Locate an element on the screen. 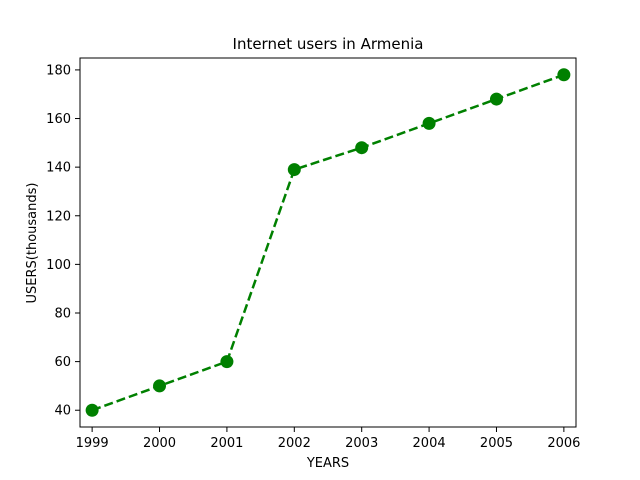 The width and height of the screenshot is (640, 480). y-tick-label: 160 is located at coordinates (58, 119).